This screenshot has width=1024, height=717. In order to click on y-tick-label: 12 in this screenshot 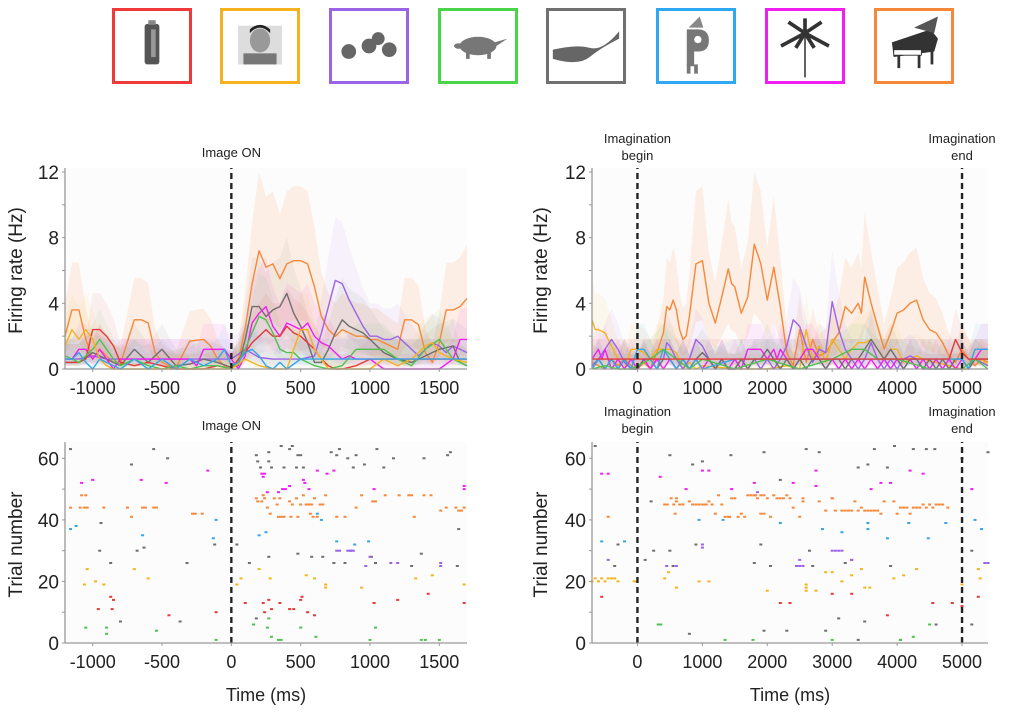, I will do `click(48, 173)`.